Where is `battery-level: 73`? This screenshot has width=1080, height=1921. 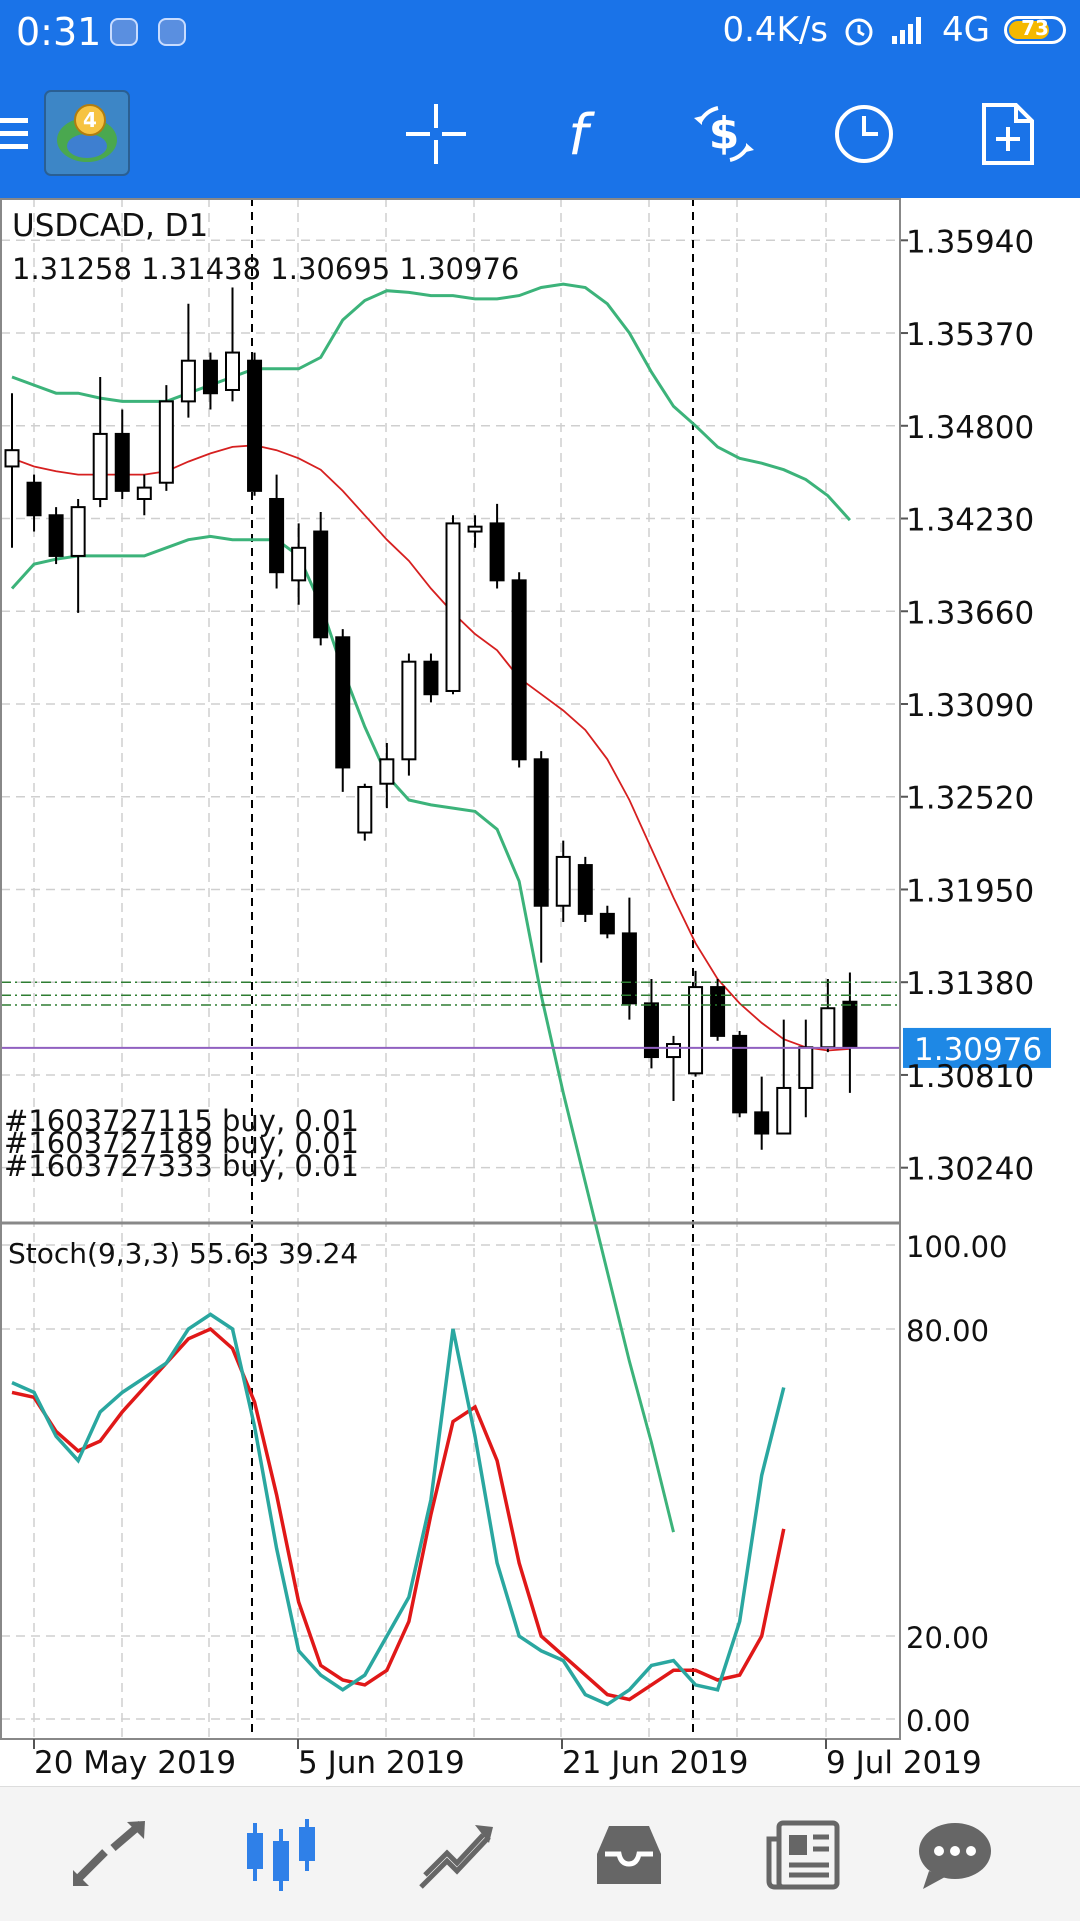 battery-level: 73 is located at coordinates (1035, 28).